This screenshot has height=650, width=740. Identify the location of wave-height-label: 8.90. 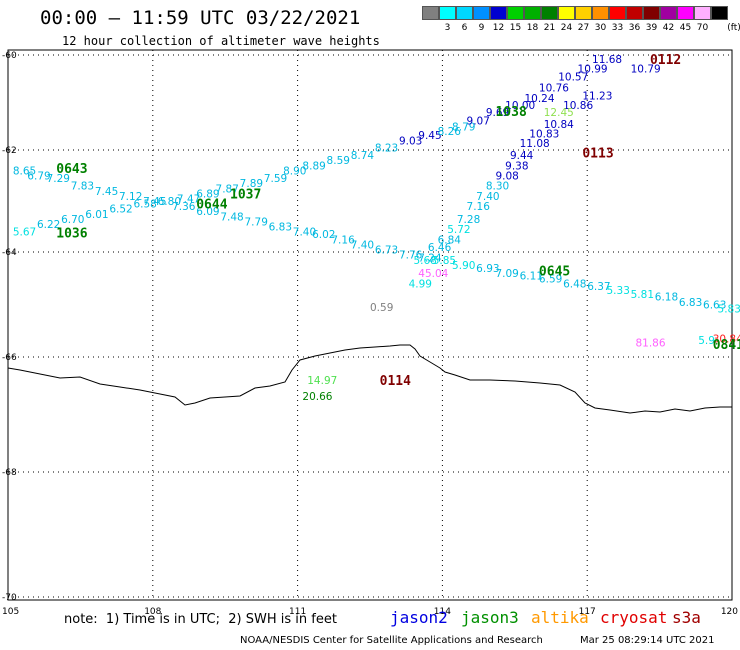
(294, 171).